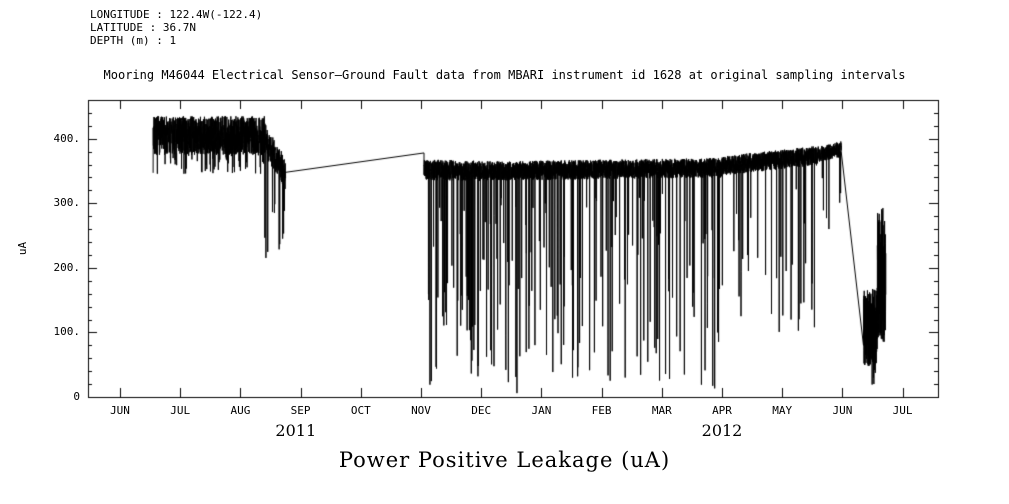 The image size is (1009, 504). What do you see at coordinates (67, 332) in the screenshot?
I see `y-tick-label: 100.` at bounding box center [67, 332].